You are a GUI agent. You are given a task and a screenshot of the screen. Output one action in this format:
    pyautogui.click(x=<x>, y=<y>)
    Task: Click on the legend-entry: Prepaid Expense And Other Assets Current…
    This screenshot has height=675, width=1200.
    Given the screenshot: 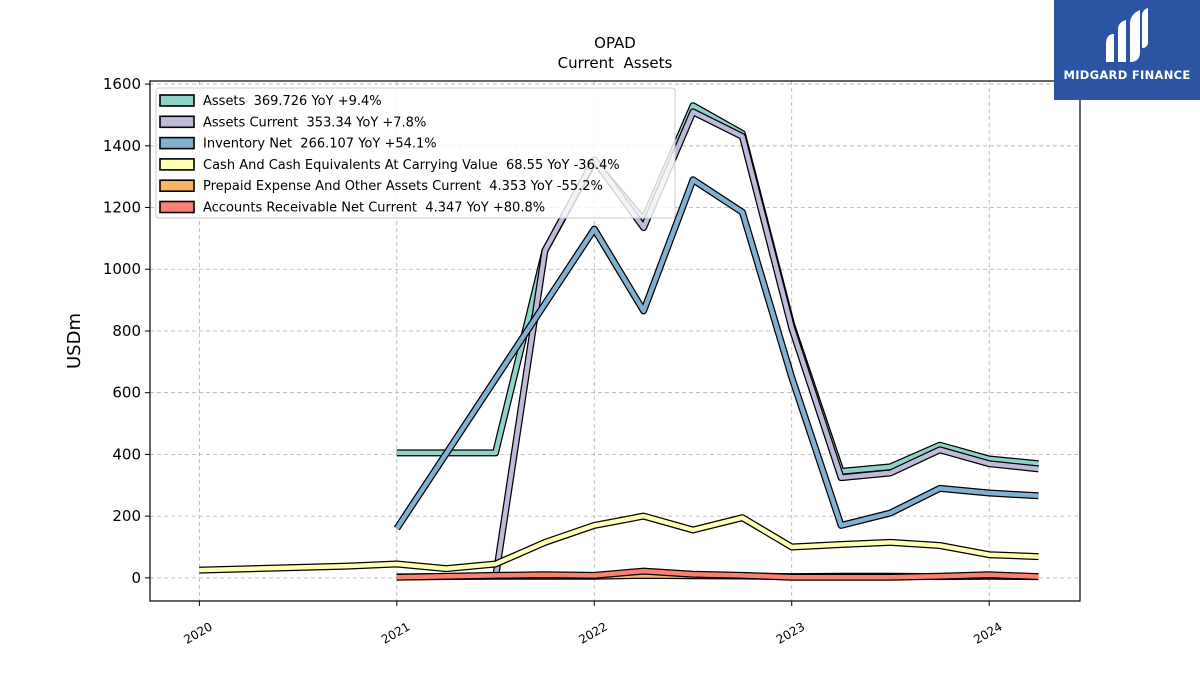 What is the action you would take?
    pyautogui.click(x=403, y=186)
    